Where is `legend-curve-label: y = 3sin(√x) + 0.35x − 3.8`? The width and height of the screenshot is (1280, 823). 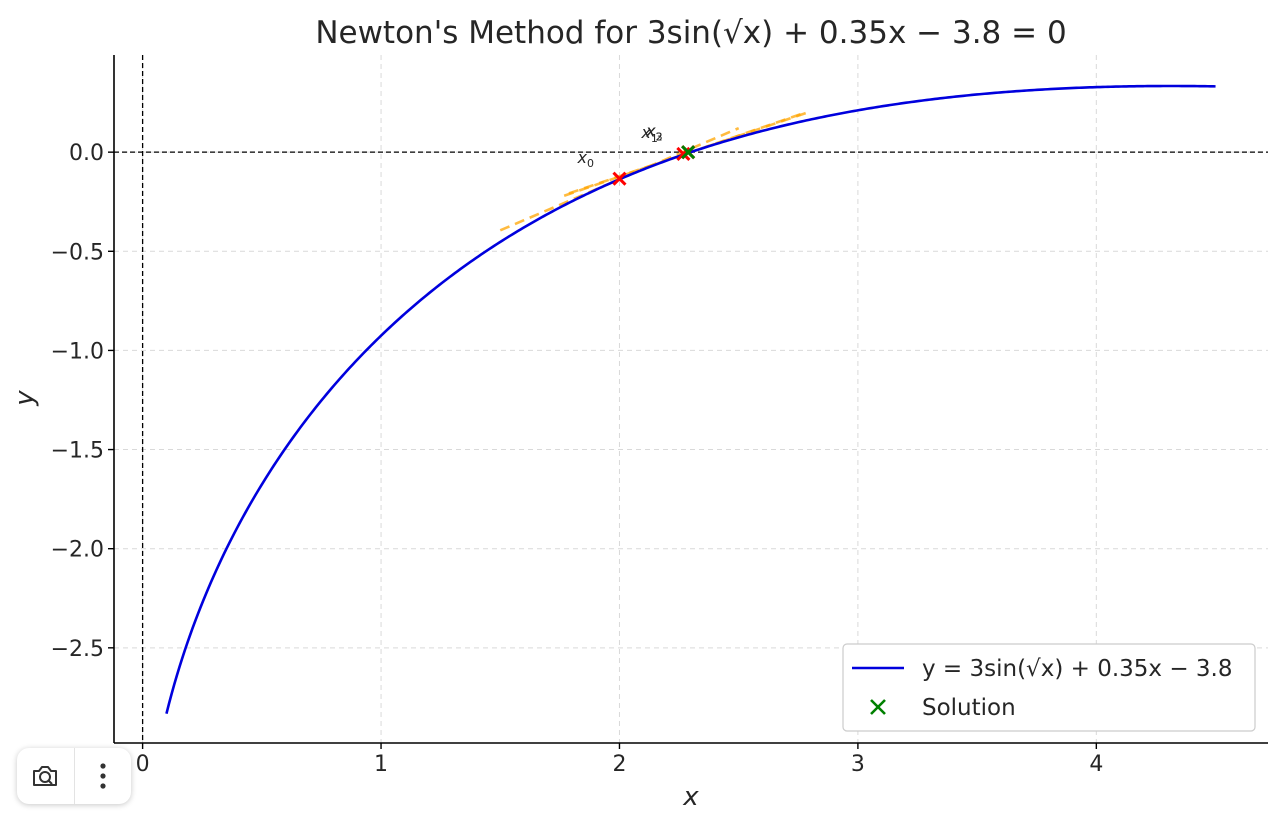
legend-curve-label: y = 3sin(√x) + 0.35x − 3.8 is located at coordinates (1077, 669).